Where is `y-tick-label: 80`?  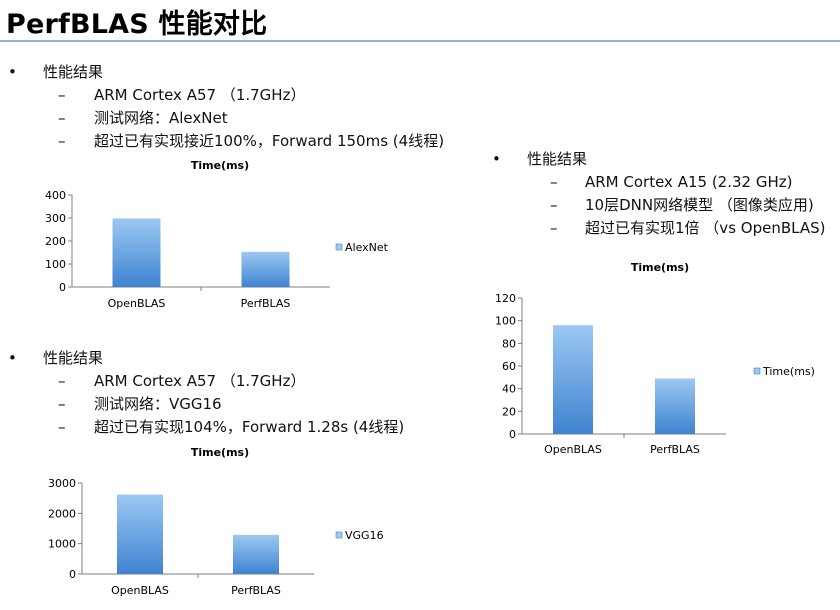 y-tick-label: 80 is located at coordinates (509, 343).